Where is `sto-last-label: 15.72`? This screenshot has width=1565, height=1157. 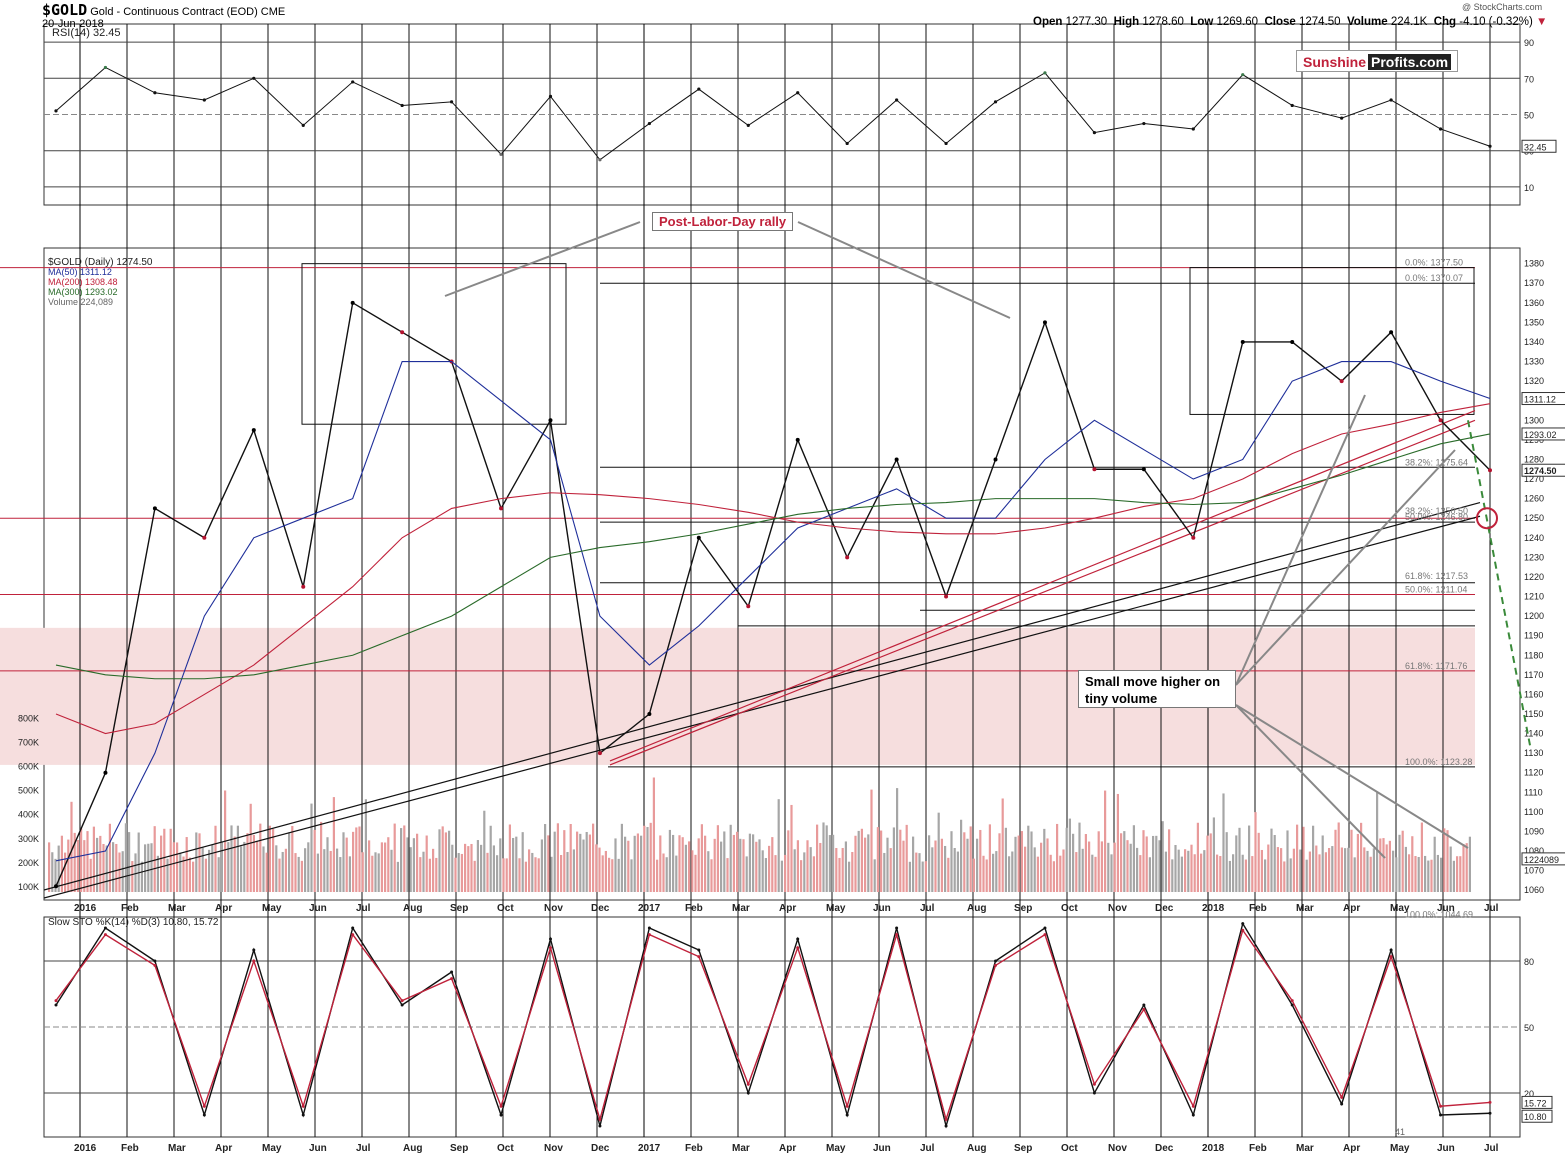 sto-last-label: 15.72 is located at coordinates (1535, 1103).